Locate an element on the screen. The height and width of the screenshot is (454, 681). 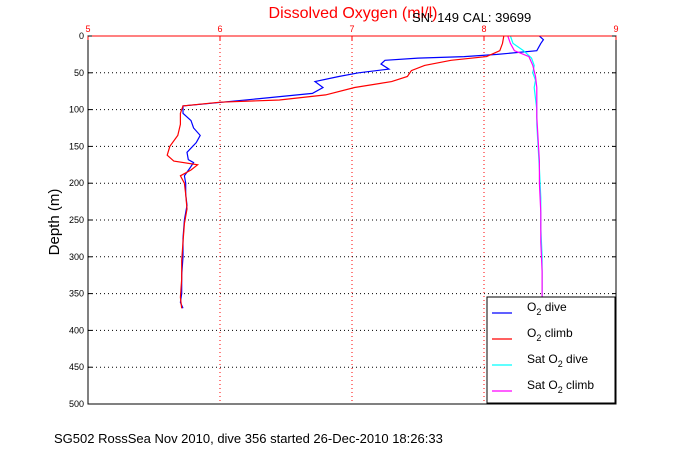
chart-subtitle: SN: 149 CAL: 39699 is located at coordinates (471, 17).